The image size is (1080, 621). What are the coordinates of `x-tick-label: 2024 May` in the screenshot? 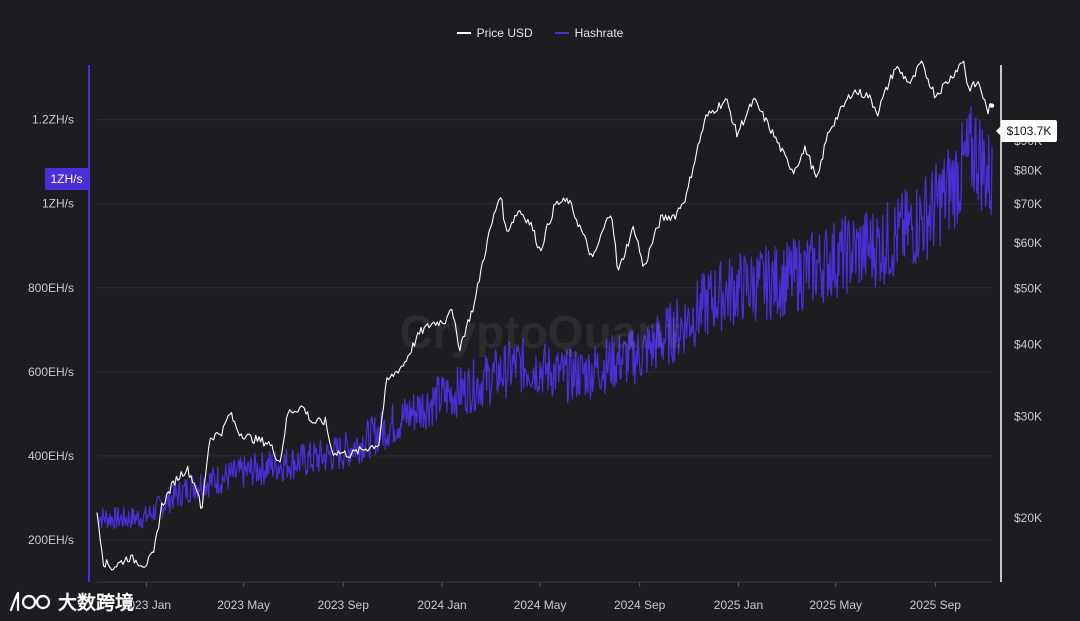 It's located at (540, 605).